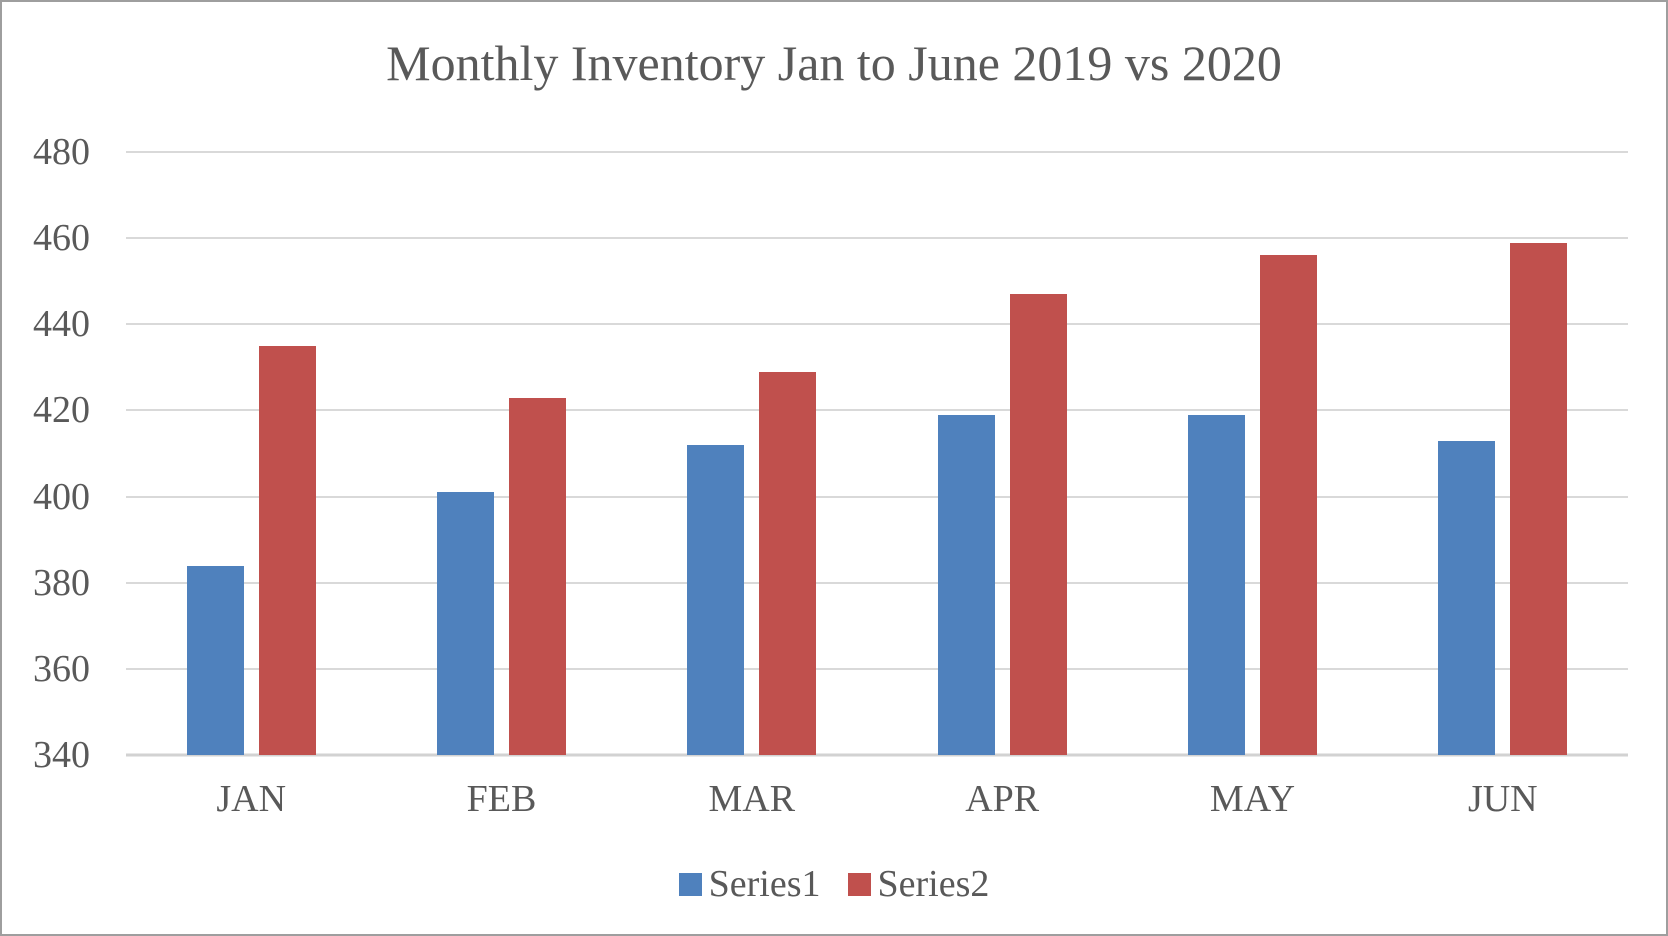 This screenshot has width=1668, height=936. I want to click on y-axis-label-460: 460, so click(61, 238).